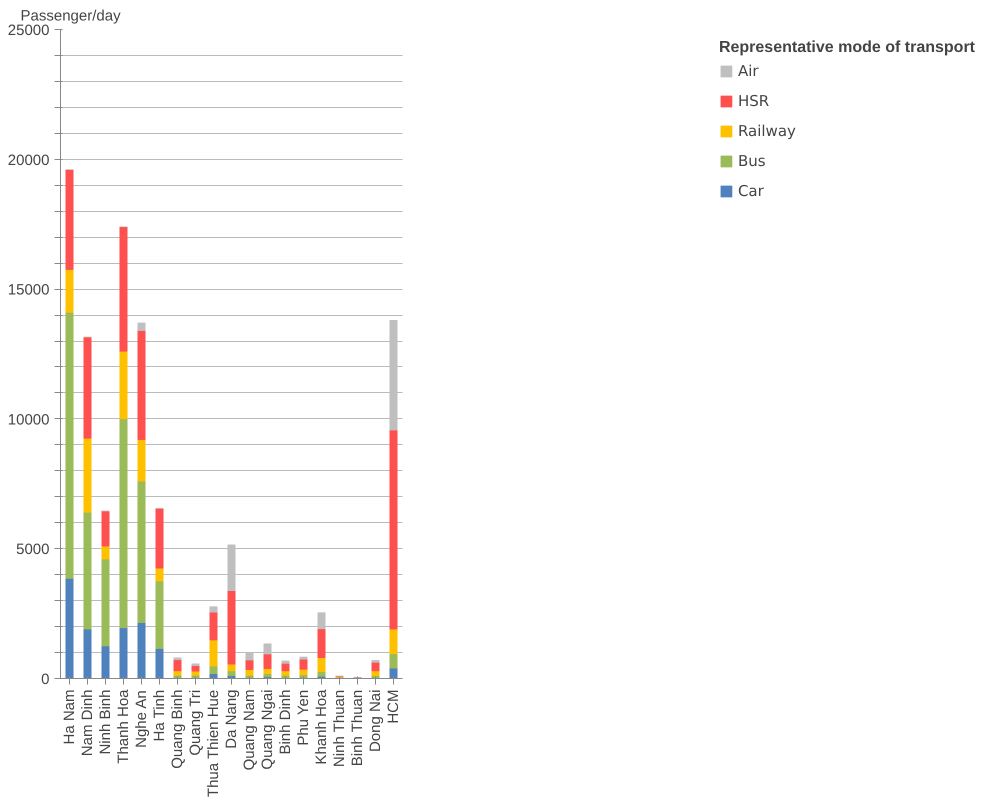  What do you see at coordinates (29, 160) in the screenshot?
I see `y-tick-label: 20000` at bounding box center [29, 160].